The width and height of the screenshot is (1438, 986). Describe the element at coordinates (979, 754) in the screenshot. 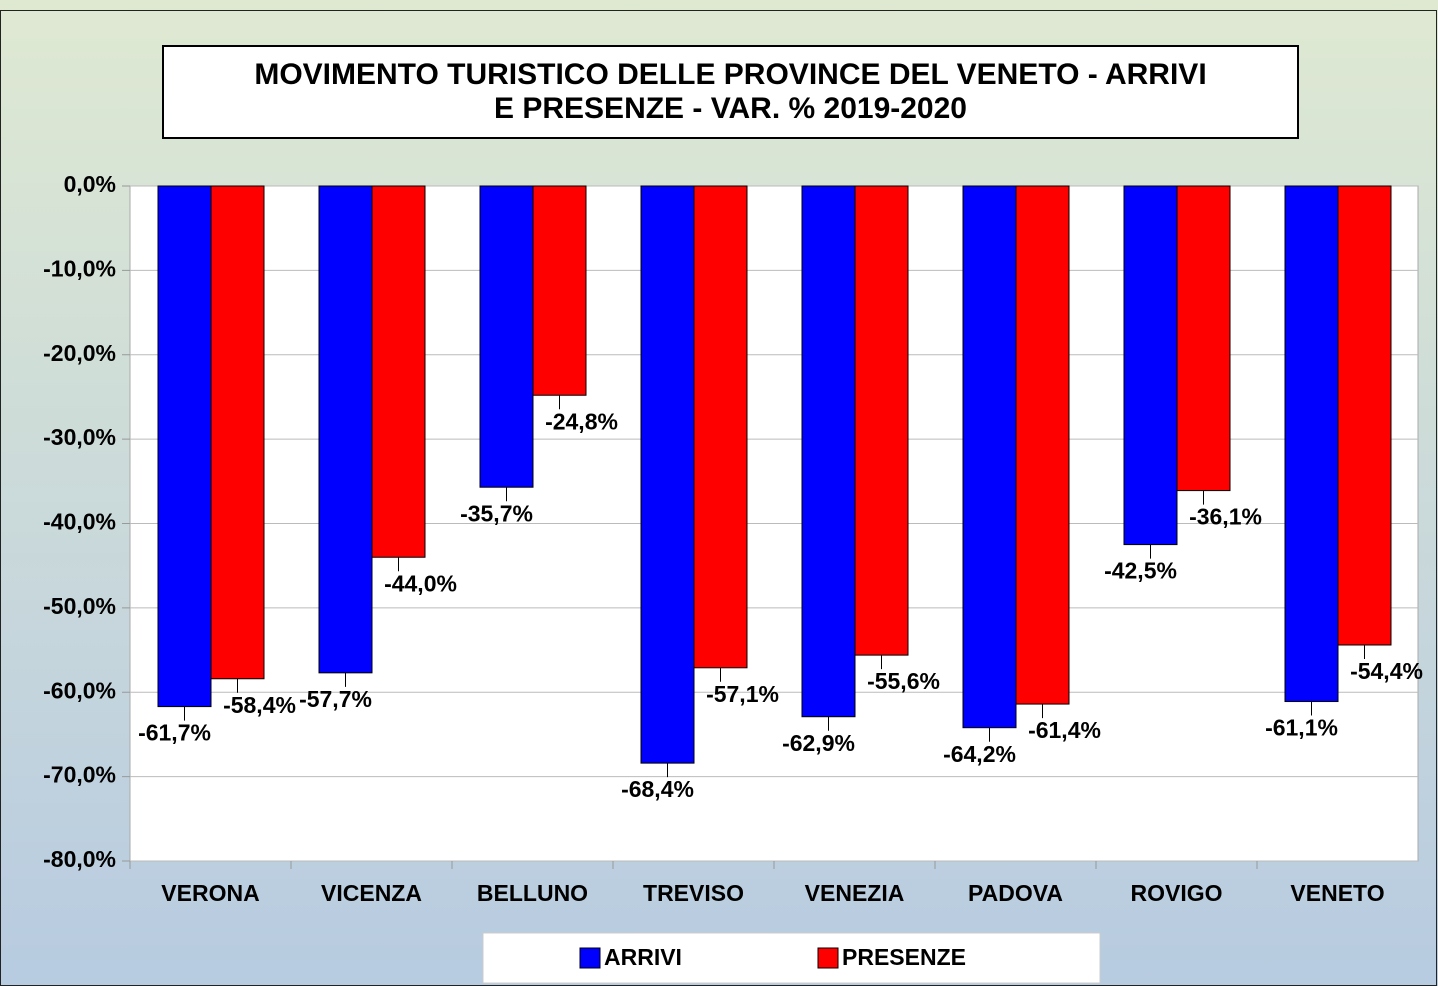

I see `data-label: -64,2%` at that location.